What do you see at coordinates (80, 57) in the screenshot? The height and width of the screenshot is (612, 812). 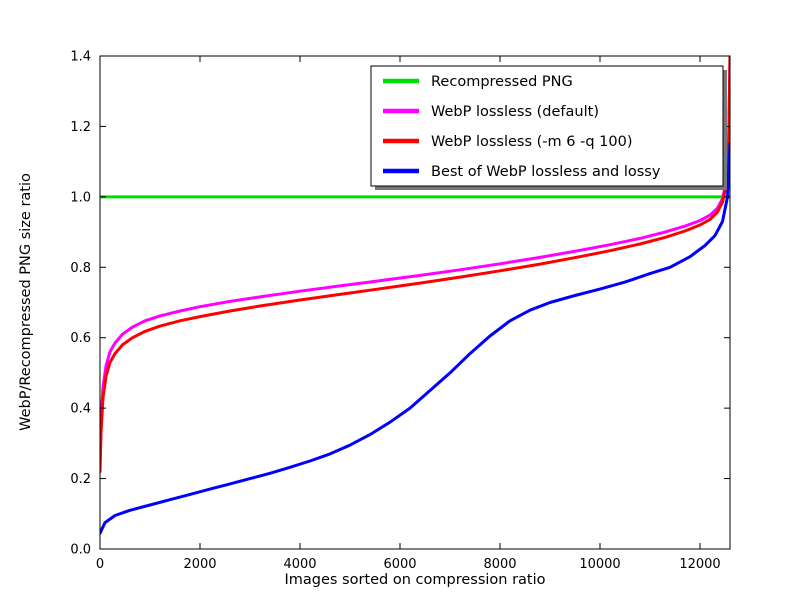 I see `y-tick-label: 1.4` at bounding box center [80, 57].